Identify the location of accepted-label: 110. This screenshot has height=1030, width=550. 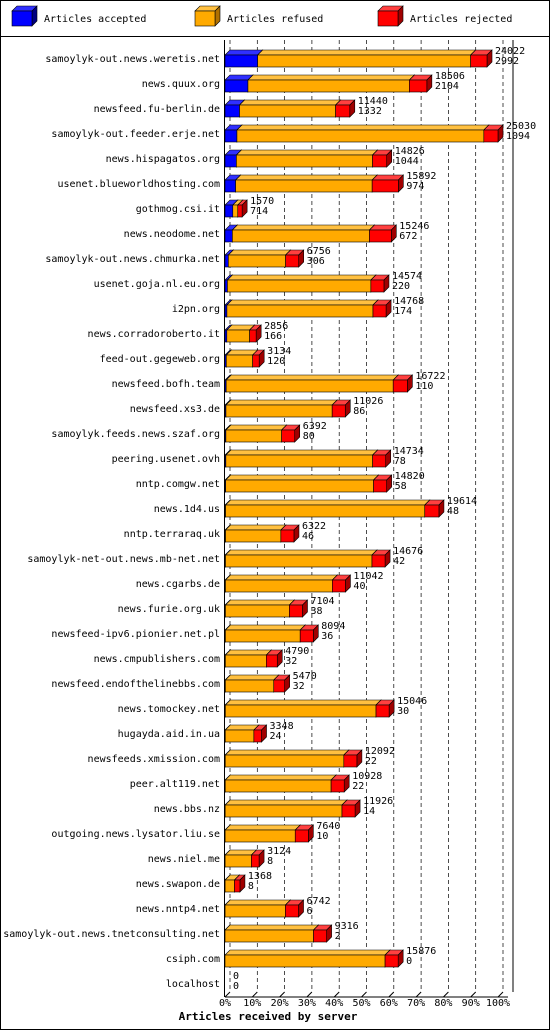
(424, 386).